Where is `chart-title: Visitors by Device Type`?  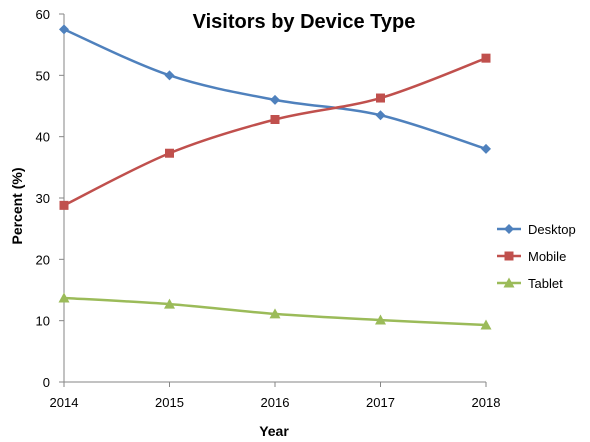
chart-title: Visitors by Device Type is located at coordinates (304, 22).